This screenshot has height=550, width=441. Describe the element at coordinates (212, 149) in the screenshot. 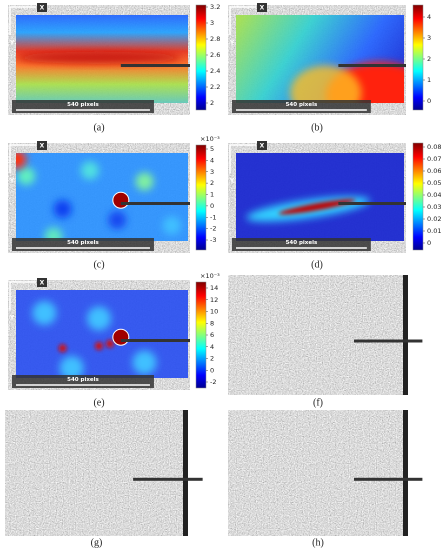

I see `colorbar-tick-label: 5` at that location.